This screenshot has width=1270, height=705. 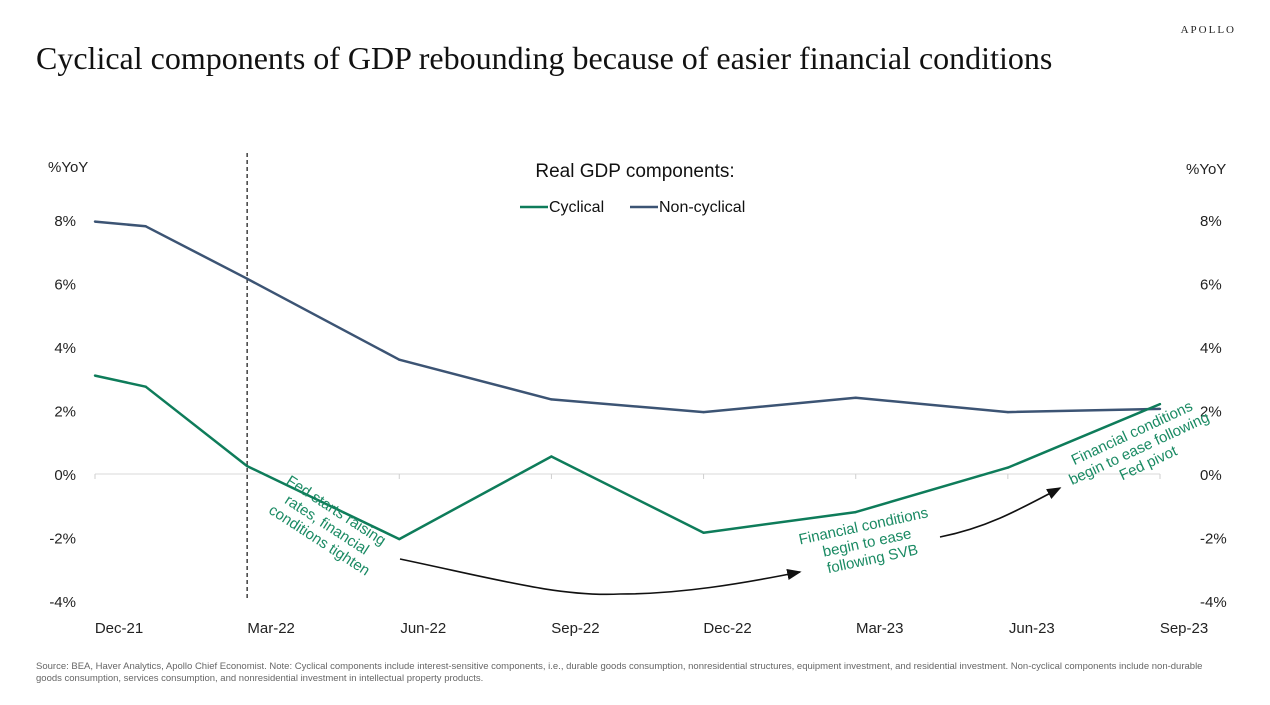 What do you see at coordinates (65, 475) in the screenshot?
I see `y-tick-left-label: 0%` at bounding box center [65, 475].